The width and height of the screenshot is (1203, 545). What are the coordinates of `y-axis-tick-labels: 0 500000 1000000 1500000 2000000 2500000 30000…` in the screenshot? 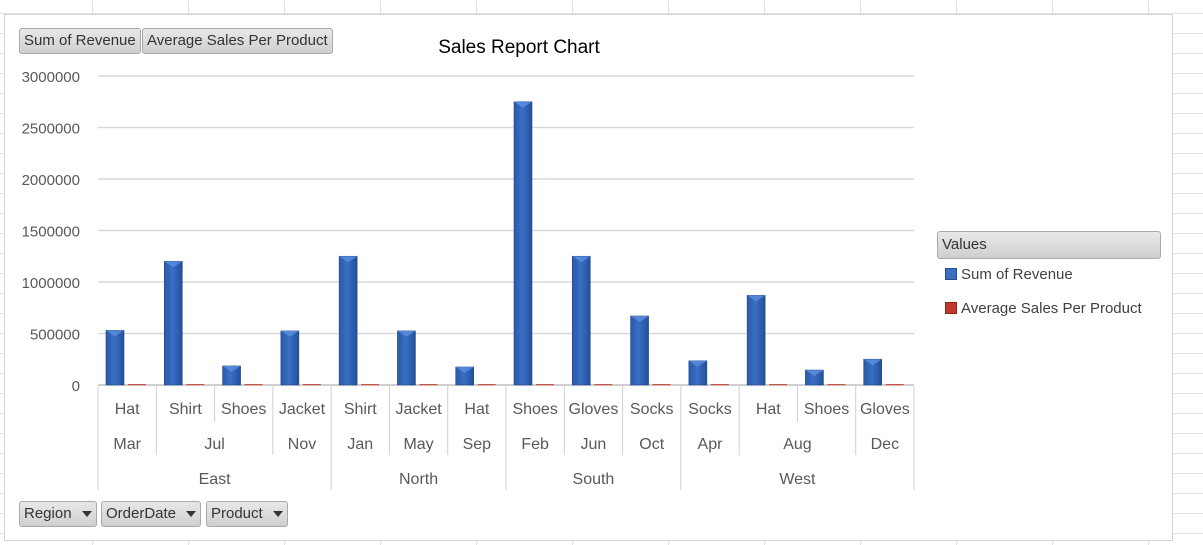 It's located at (51, 232).